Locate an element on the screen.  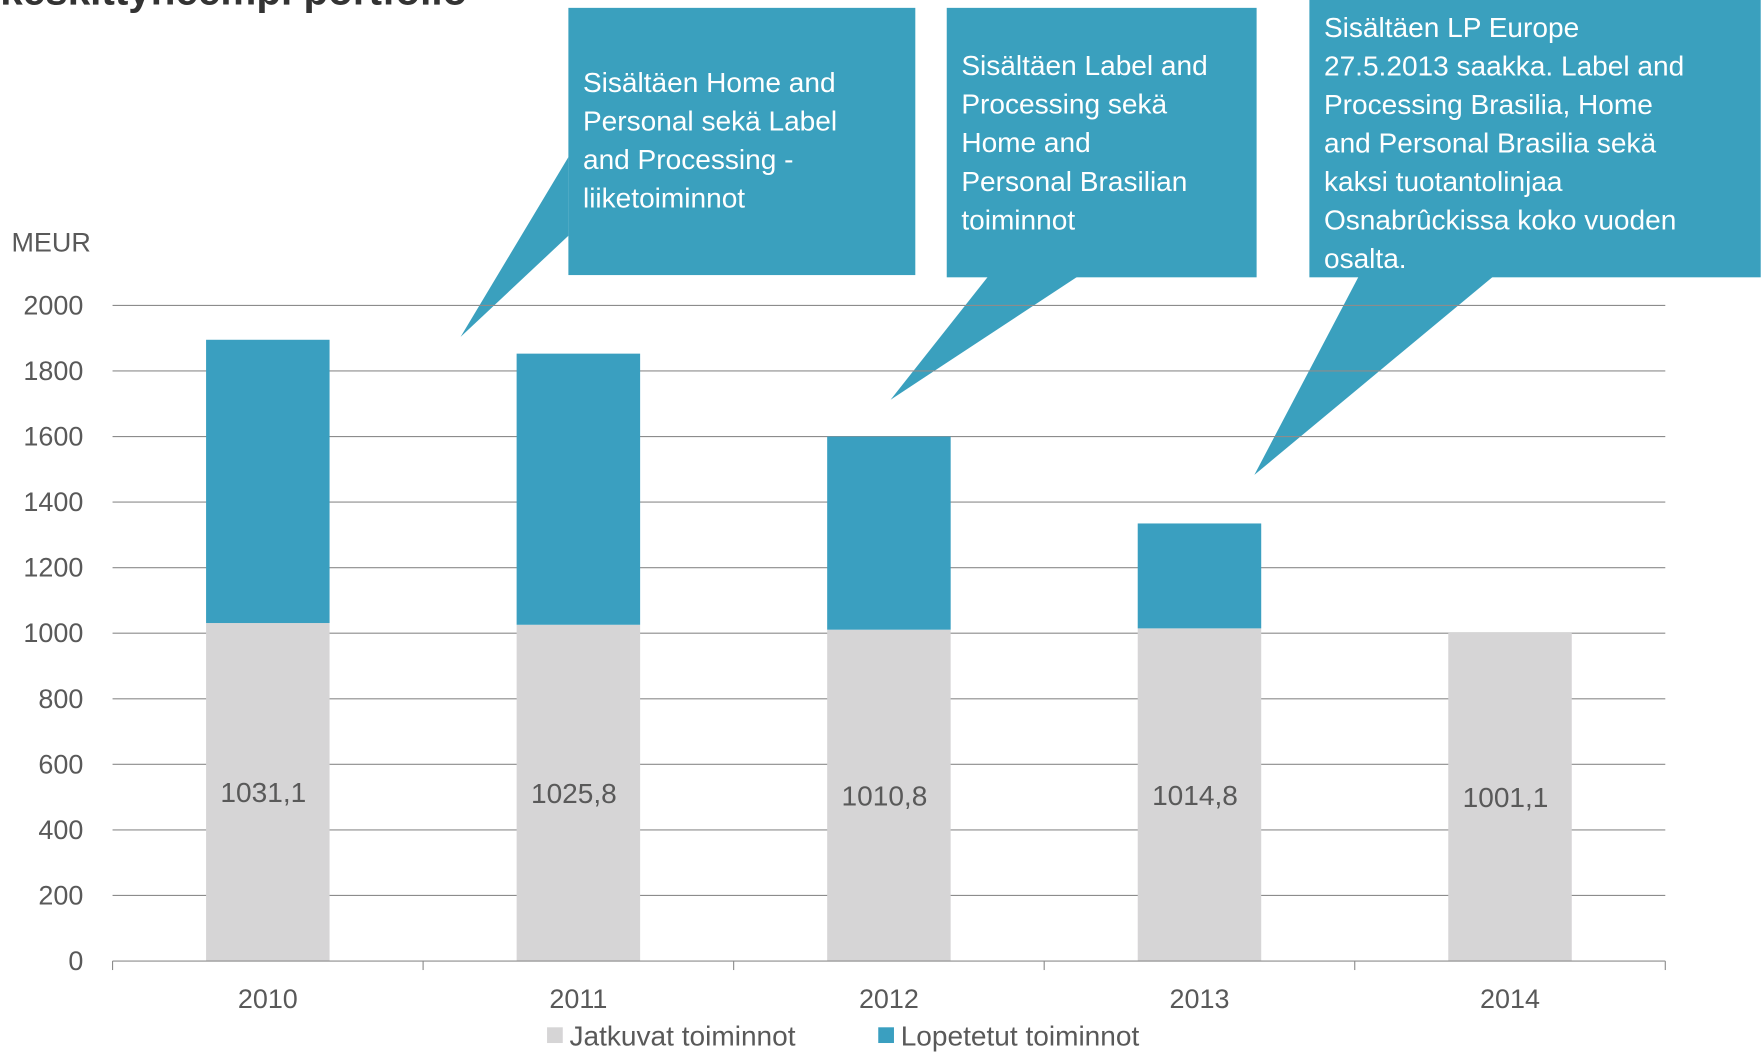
callout-text: liiketoiminnot is located at coordinates (664, 198).